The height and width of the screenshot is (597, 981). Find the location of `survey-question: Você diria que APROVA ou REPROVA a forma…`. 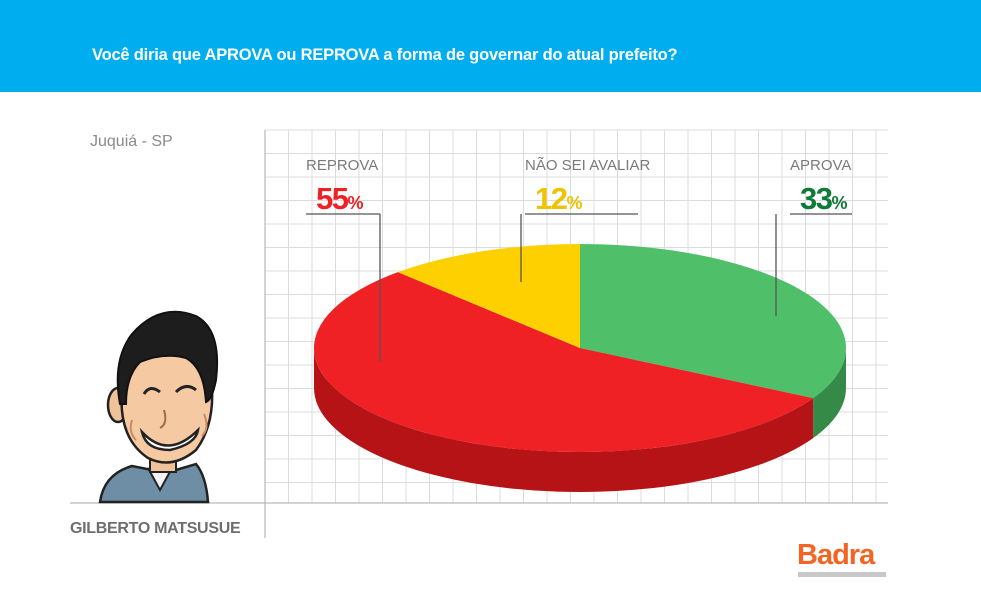

survey-question: Você diria que APROVA ou REPROVA a forma… is located at coordinates (385, 55).